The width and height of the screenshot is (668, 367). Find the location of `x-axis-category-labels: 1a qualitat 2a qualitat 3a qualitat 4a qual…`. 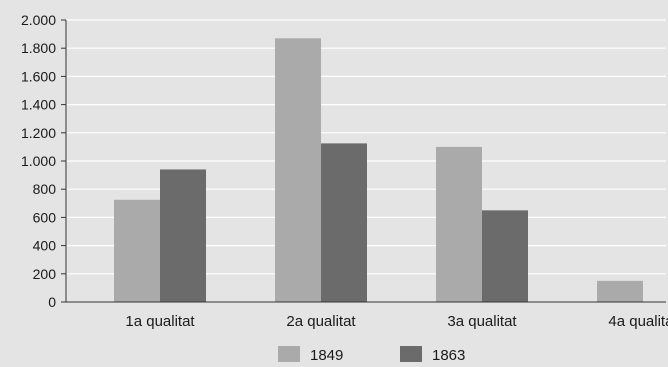

x-axis-category-labels: 1a qualitat 2a qualitat 3a qualitat 4a qual… is located at coordinates (396, 321).